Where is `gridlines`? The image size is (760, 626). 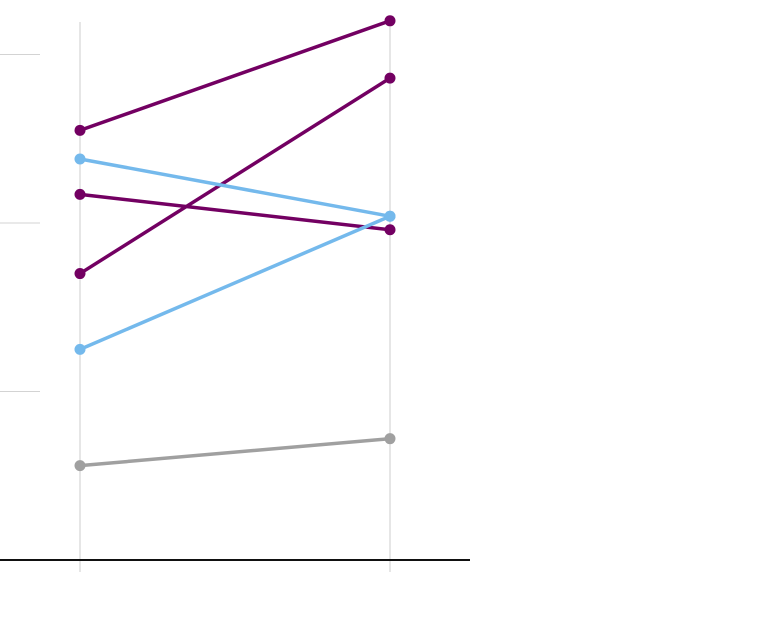
gridlines is located at coordinates (20, 223).